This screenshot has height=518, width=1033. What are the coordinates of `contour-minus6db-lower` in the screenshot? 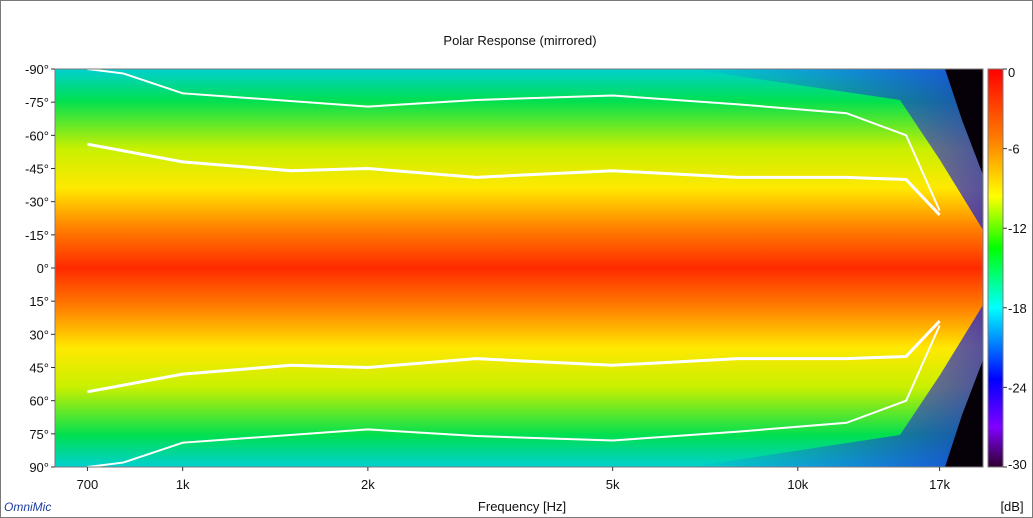 It's located at (514, 357).